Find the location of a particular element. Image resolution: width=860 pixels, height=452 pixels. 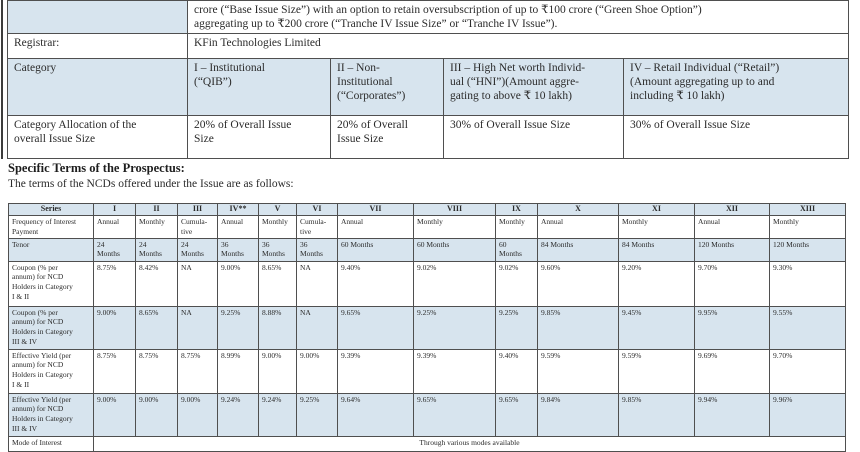

row-label: Frequency of Interest Payment is located at coordinates (51, 227).